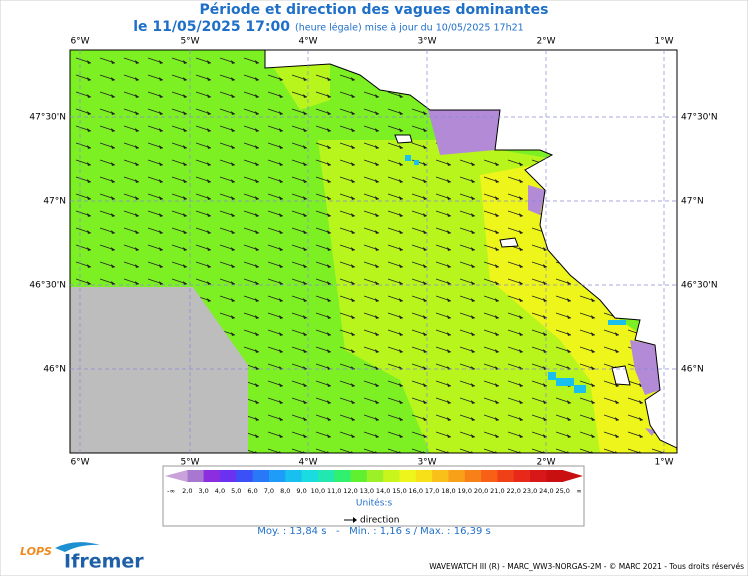 This screenshot has height=580, width=748. I want to click on colorbar-label: 21,0, so click(497, 491).